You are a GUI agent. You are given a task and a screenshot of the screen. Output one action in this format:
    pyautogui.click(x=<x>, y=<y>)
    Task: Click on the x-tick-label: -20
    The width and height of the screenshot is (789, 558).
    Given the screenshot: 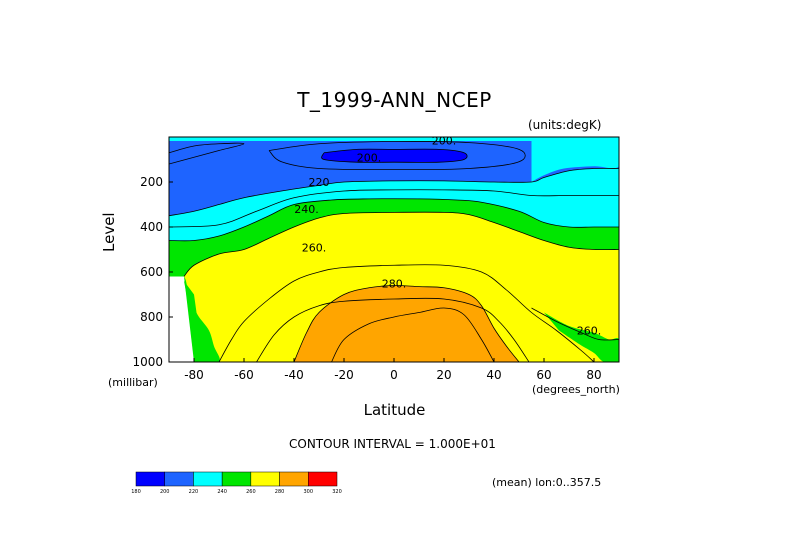 What is the action you would take?
    pyautogui.click(x=344, y=375)
    